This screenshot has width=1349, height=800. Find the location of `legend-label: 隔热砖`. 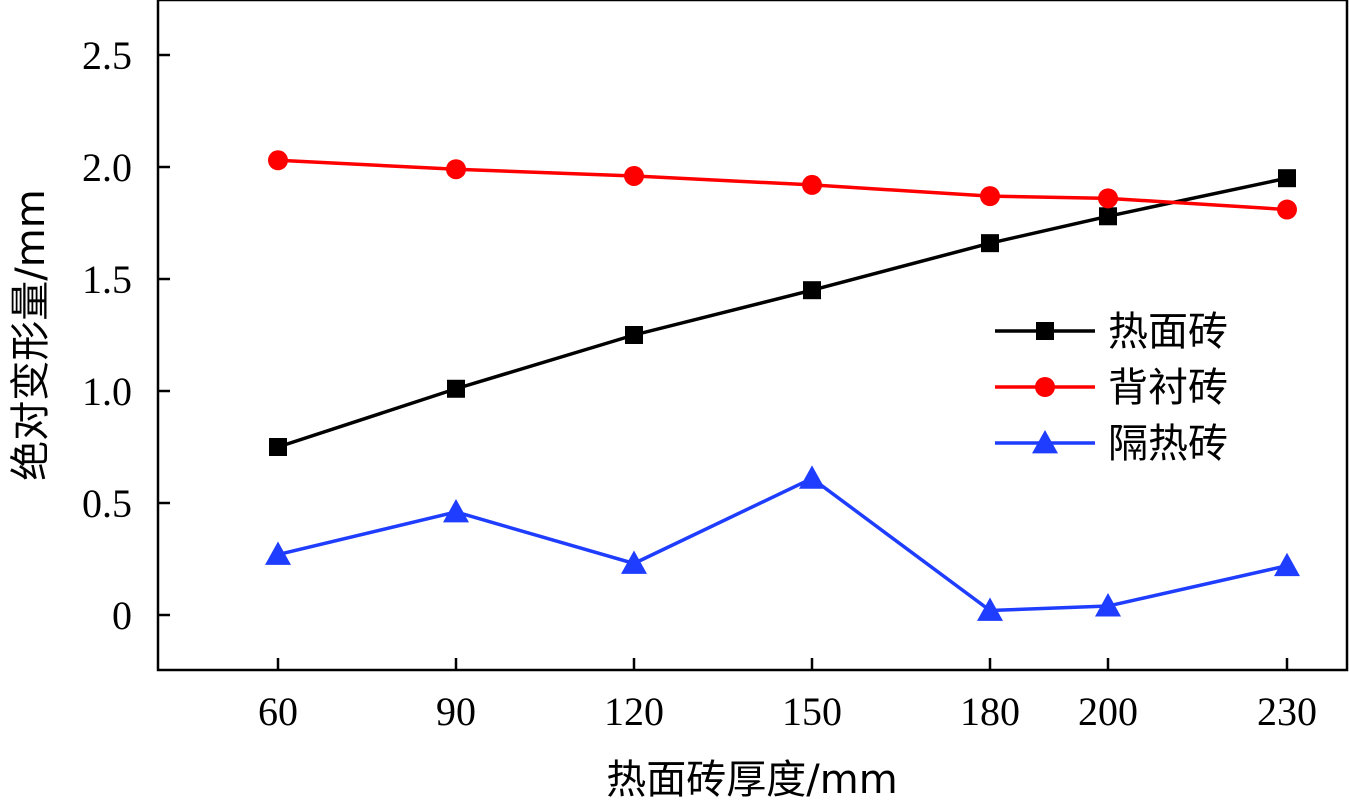

legend-label: 隔热砖 is located at coordinates (1168, 444).